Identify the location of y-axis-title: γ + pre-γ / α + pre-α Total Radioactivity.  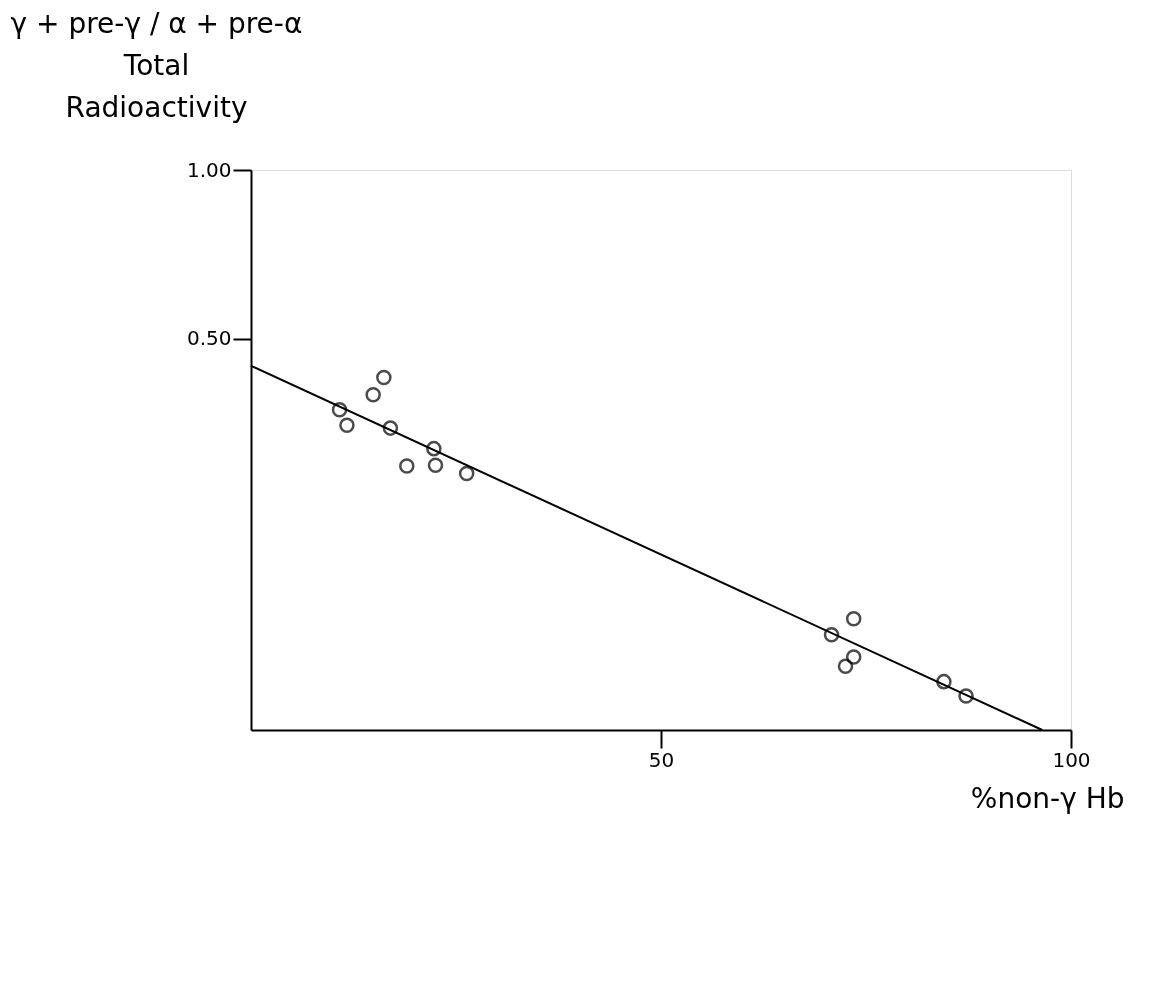
(156, 65).